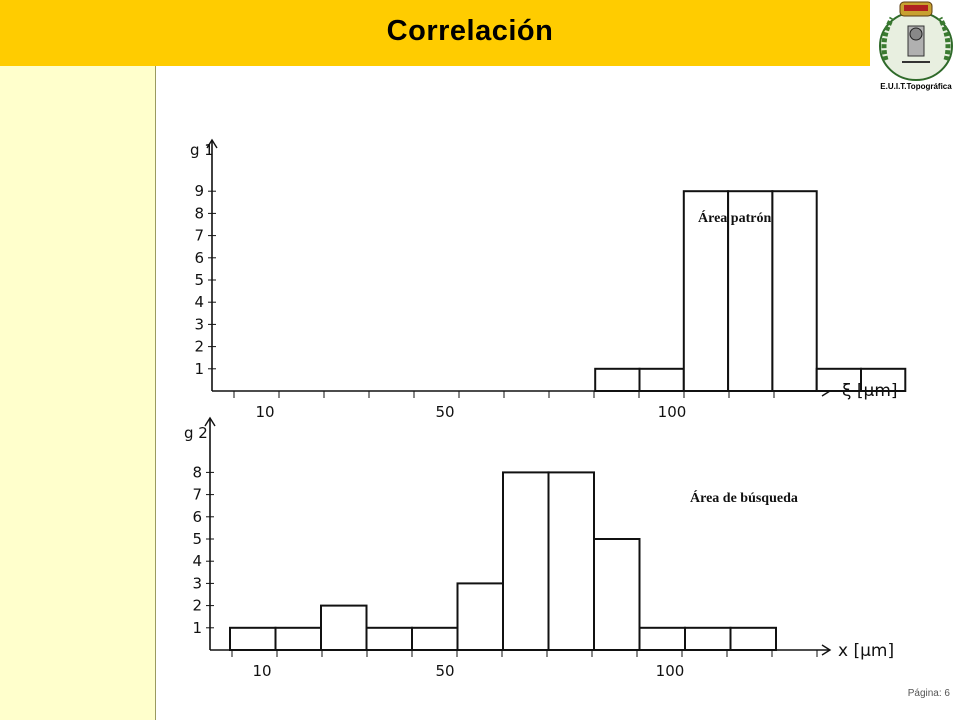  Describe the element at coordinates (78, 393) in the screenshot. I see `sidebar-panel` at that location.